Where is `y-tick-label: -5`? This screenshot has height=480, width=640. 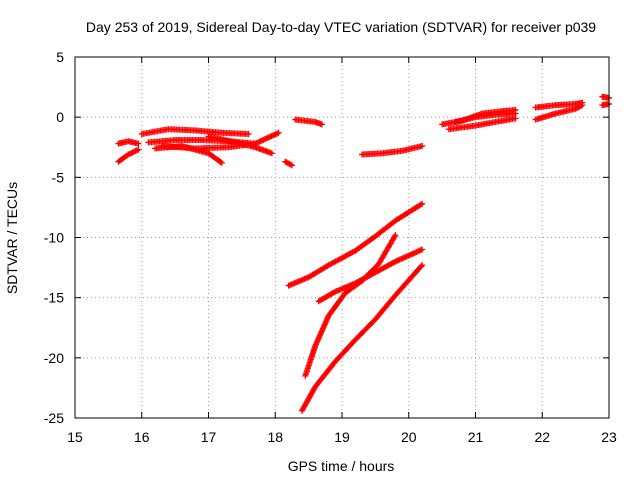
y-tick-label: -5 is located at coordinates (58, 177).